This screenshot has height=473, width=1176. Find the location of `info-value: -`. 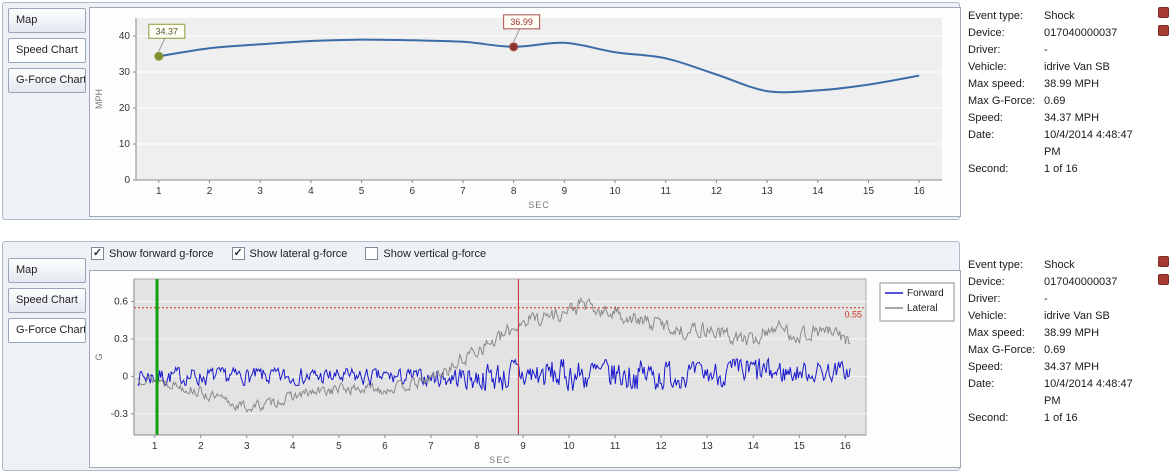

info-value: - is located at coordinates (1046, 299).